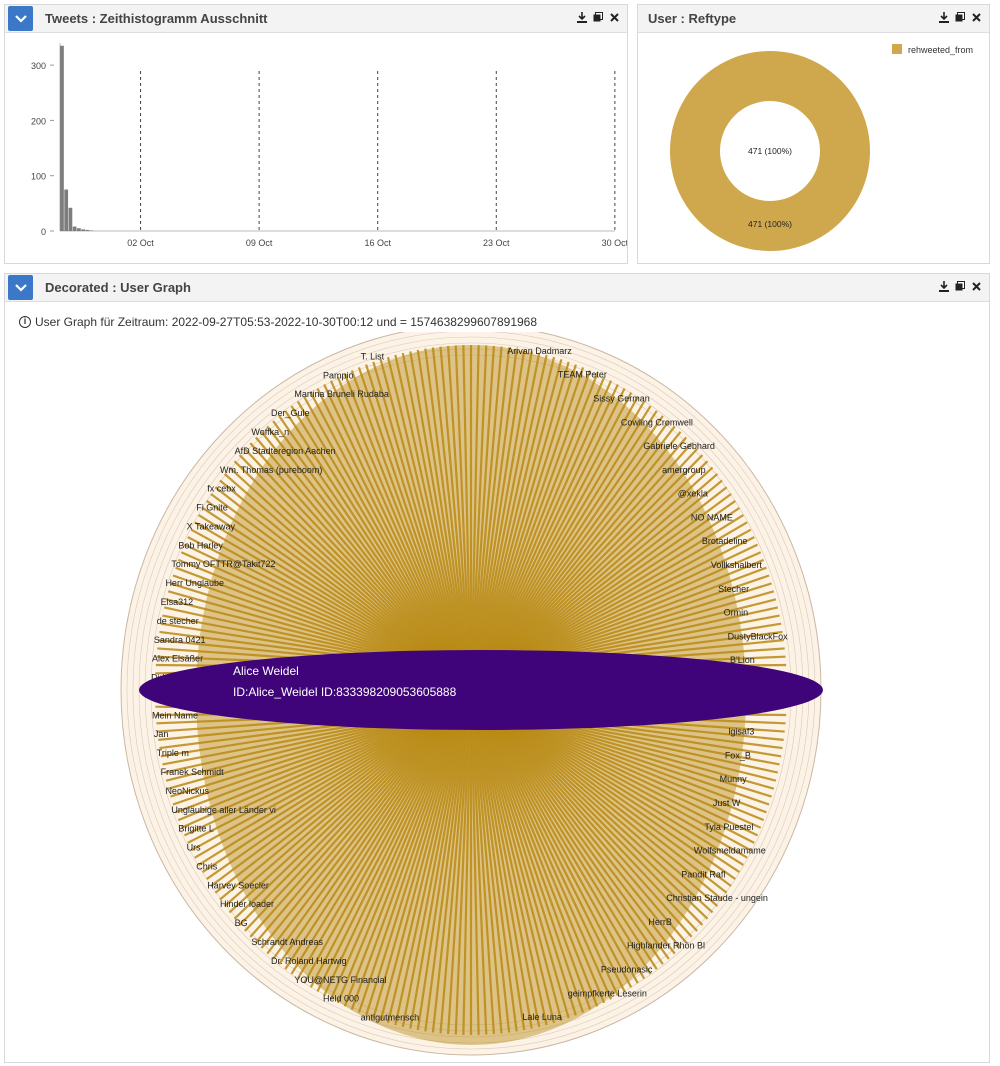 The image size is (1000, 1066). I want to click on graph-node-label: Vollkshalbert, so click(737, 565).